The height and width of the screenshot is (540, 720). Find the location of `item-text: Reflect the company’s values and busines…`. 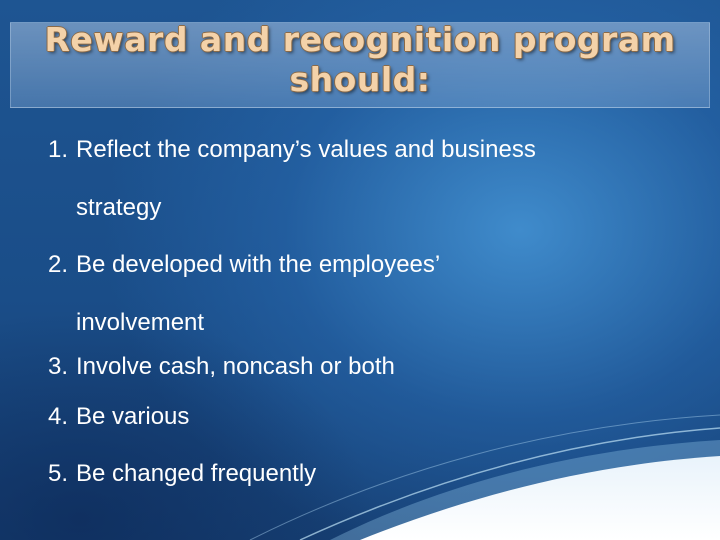

item-text: Reflect the company’s values and busines… is located at coordinates (306, 149).